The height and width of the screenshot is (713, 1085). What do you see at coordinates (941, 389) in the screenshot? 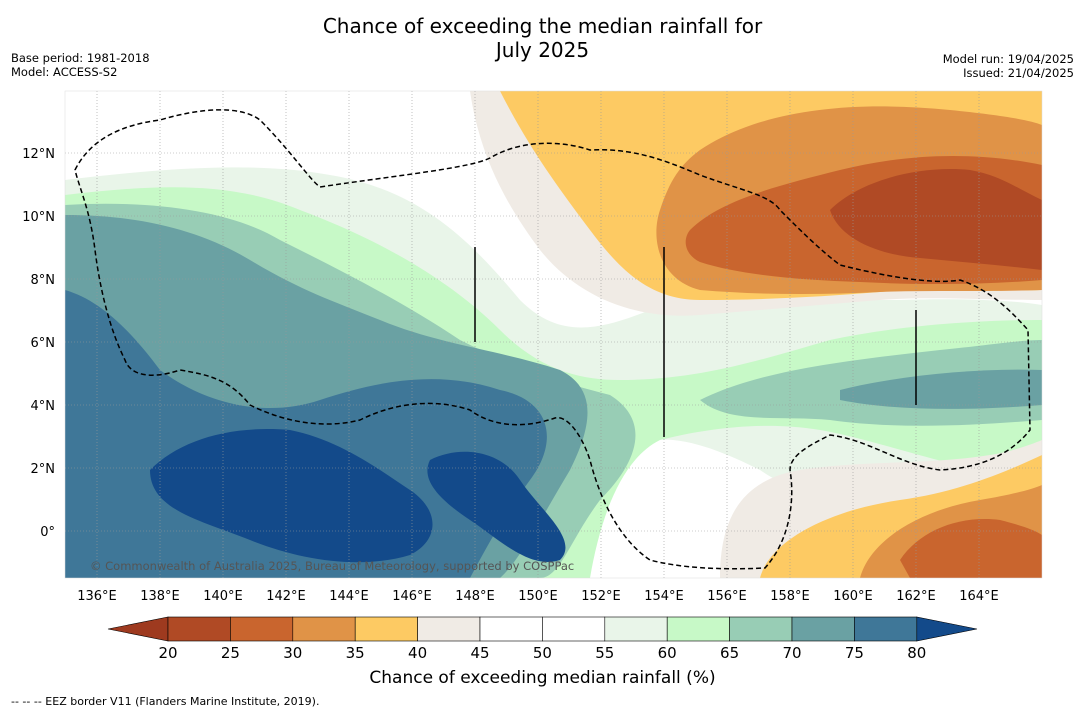
I see `region-75-80-east` at bounding box center [941, 389].